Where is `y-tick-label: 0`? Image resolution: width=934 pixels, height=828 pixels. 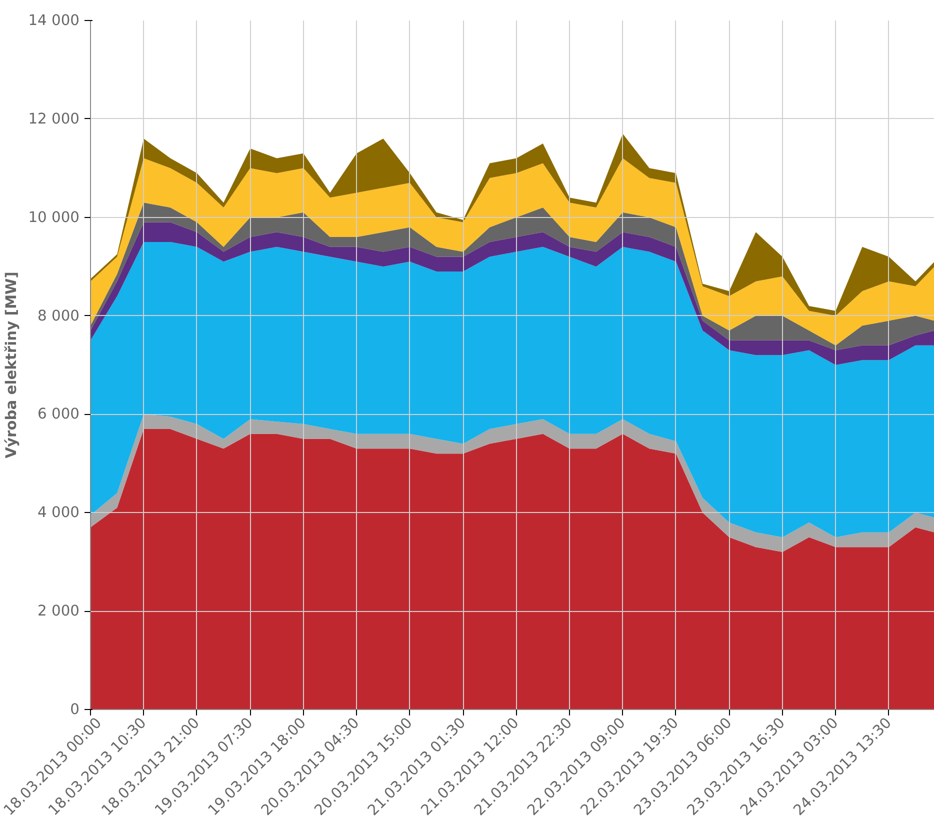 y-tick-label: 0 is located at coordinates (75, 709).